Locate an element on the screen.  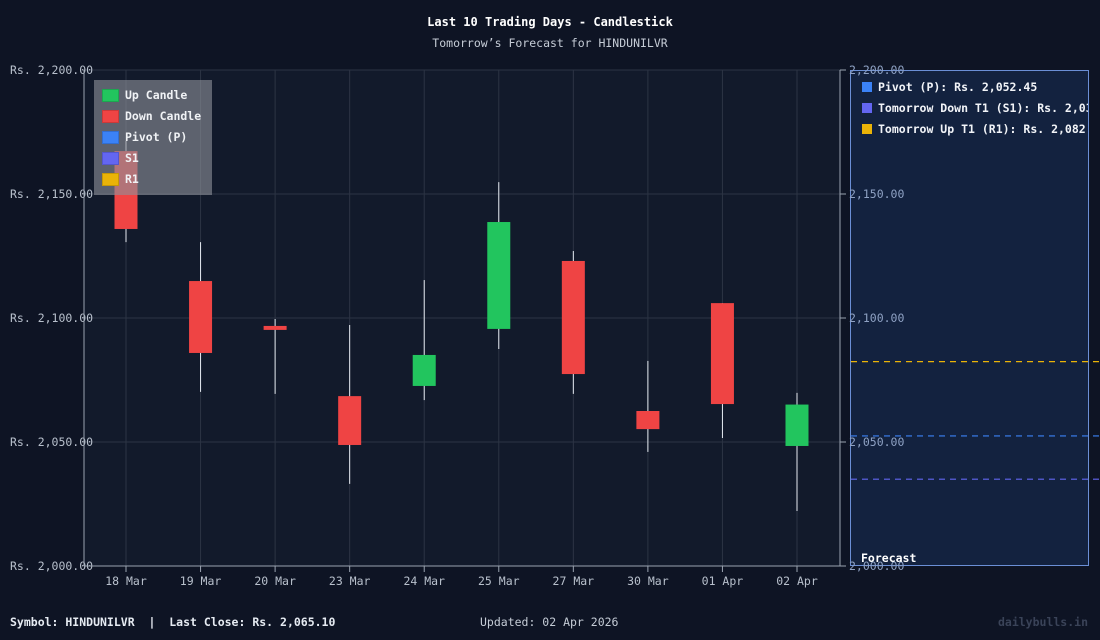
forecast-r1-label: Tomorrow Up T1 (R1): Rs. 2,082.4 is located at coordinates (983, 129).